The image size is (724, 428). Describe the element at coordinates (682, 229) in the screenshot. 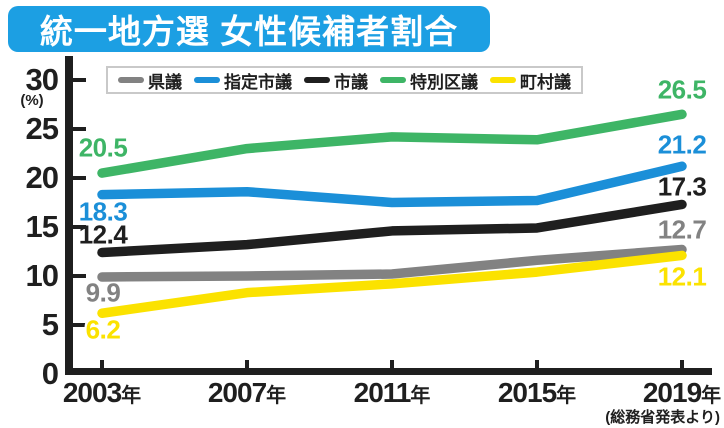

I see `end-value-label-prefectural-assembly: 12.7` at that location.